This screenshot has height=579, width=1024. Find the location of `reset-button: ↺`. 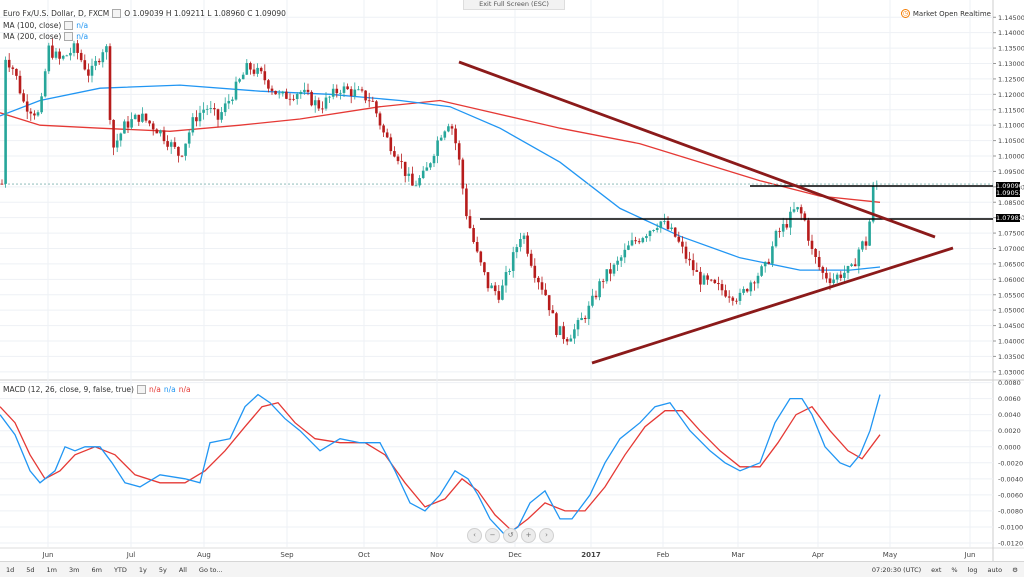

reset-button: ↺ is located at coordinates (510, 535).